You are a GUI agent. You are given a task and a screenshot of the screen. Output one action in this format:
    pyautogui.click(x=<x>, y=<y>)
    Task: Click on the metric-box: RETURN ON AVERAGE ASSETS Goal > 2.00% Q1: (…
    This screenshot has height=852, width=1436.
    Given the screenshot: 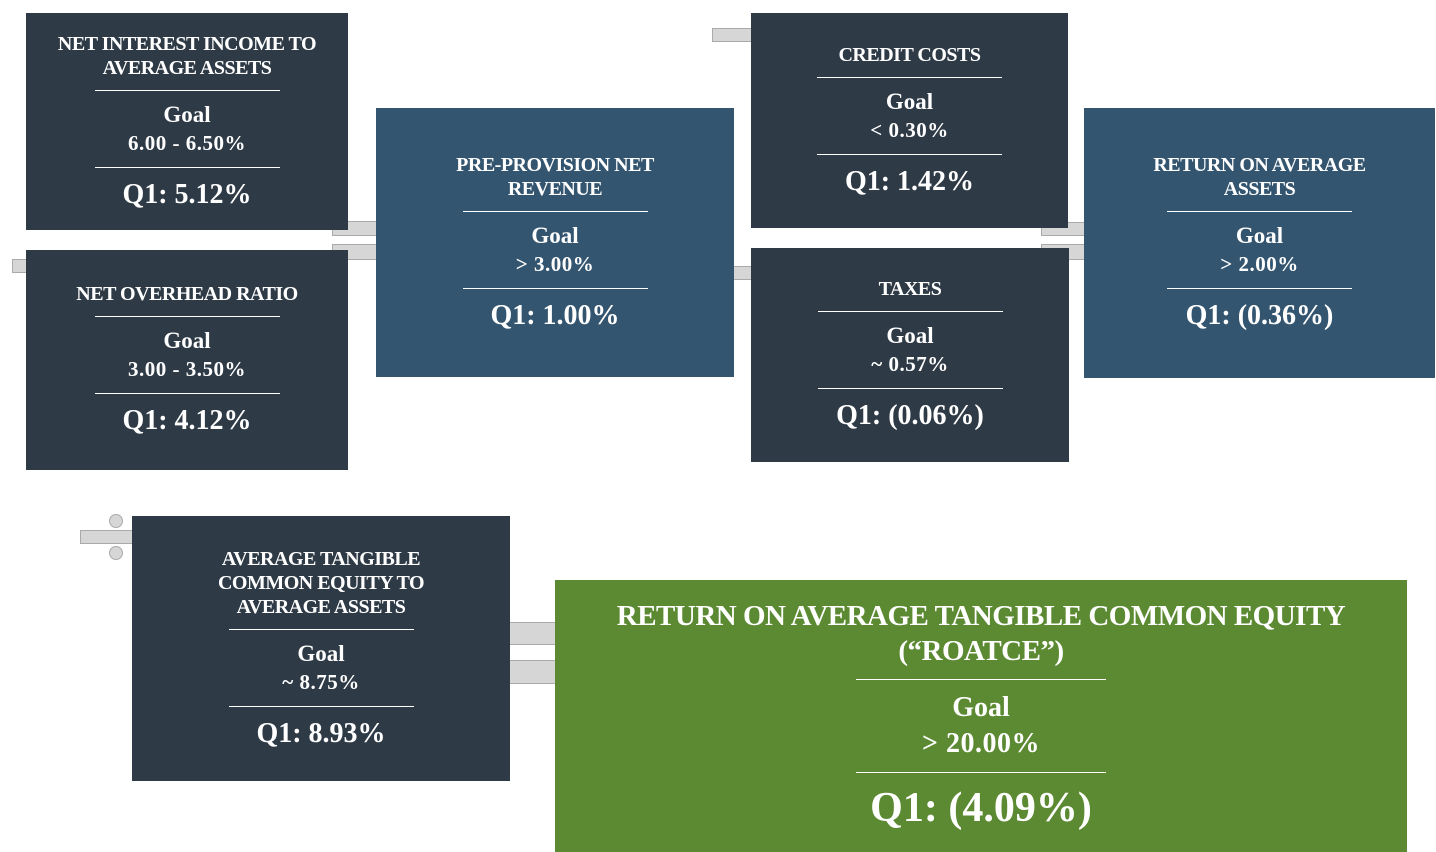 What is the action you would take?
    pyautogui.click(x=1259, y=243)
    